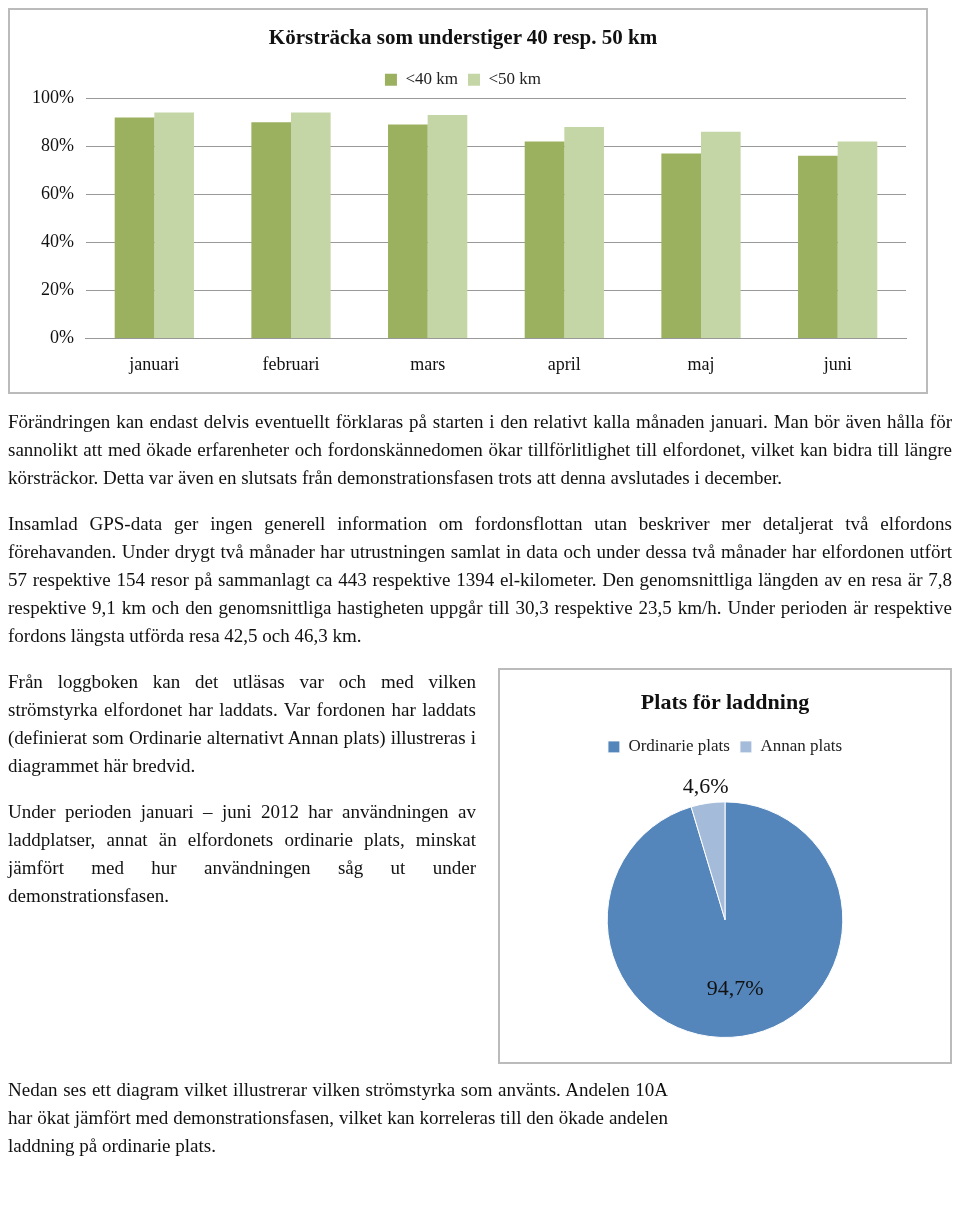 Image resolution: width=960 pixels, height=1209 pixels. Describe the element at coordinates (428, 363) in the screenshot. I see `x-tick-label: mars` at that location.